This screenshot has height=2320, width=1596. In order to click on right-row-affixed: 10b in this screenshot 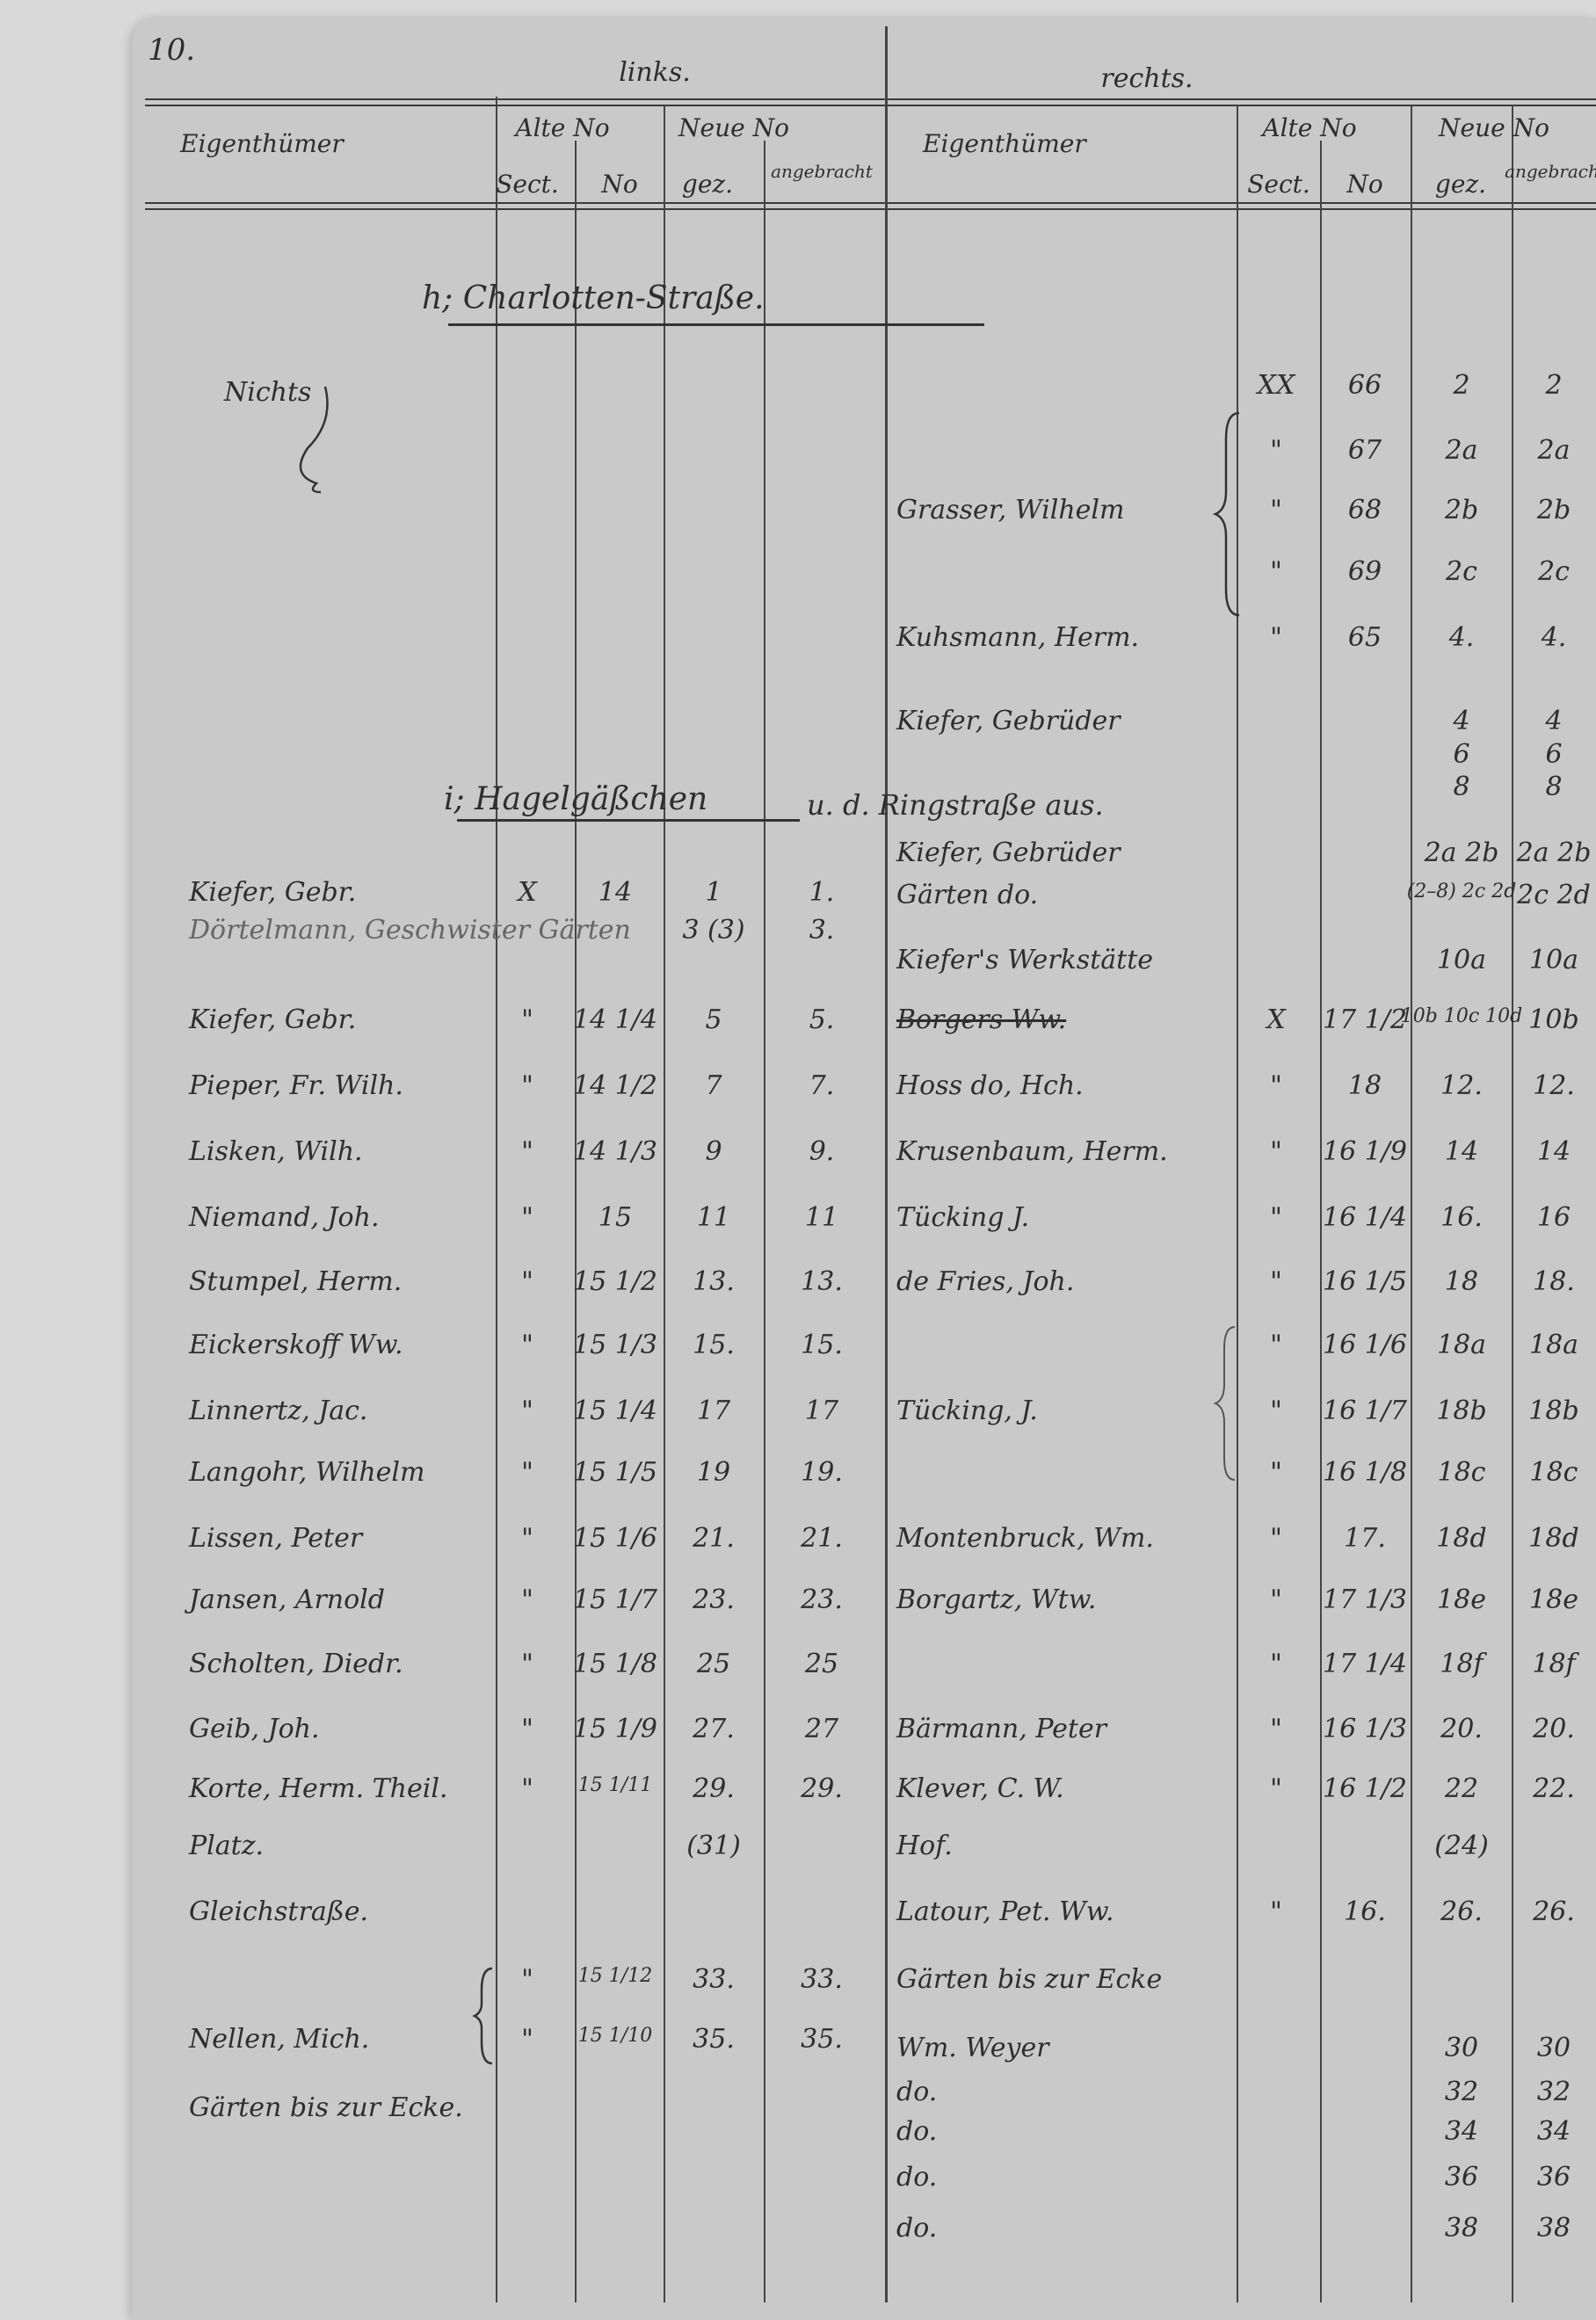, I will do `click(1553, 1020)`.